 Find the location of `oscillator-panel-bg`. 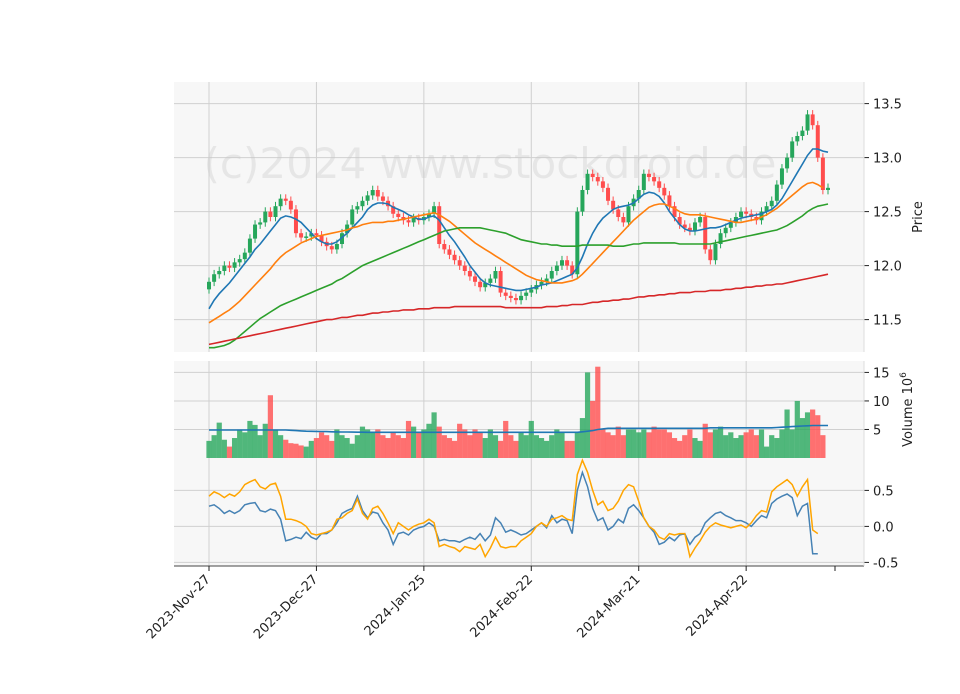

oscillator-panel-bg is located at coordinates (519, 512).